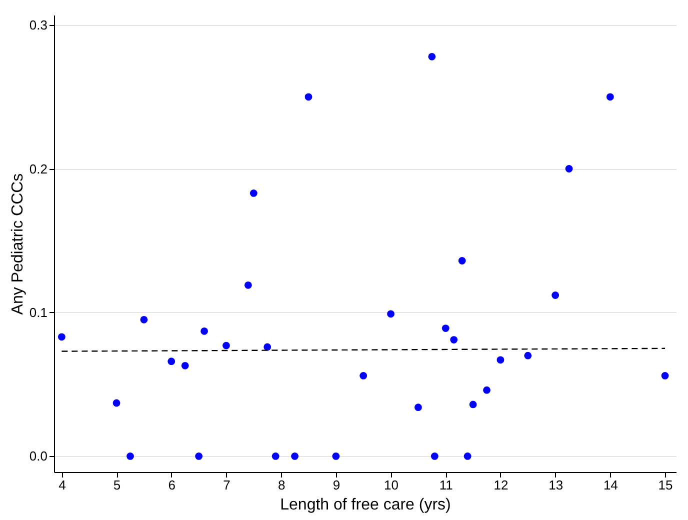 This screenshot has width=688, height=520. I want to click on x-tick-label: 13, so click(556, 485).